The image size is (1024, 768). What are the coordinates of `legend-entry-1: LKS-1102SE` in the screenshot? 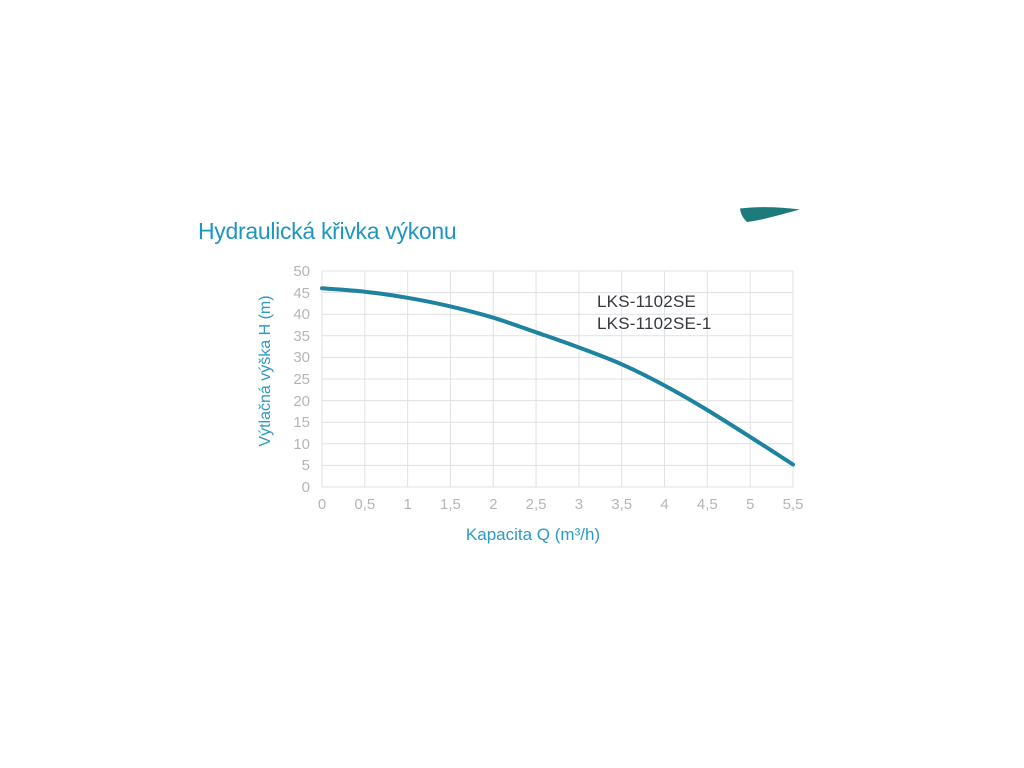 It's located at (647, 301).